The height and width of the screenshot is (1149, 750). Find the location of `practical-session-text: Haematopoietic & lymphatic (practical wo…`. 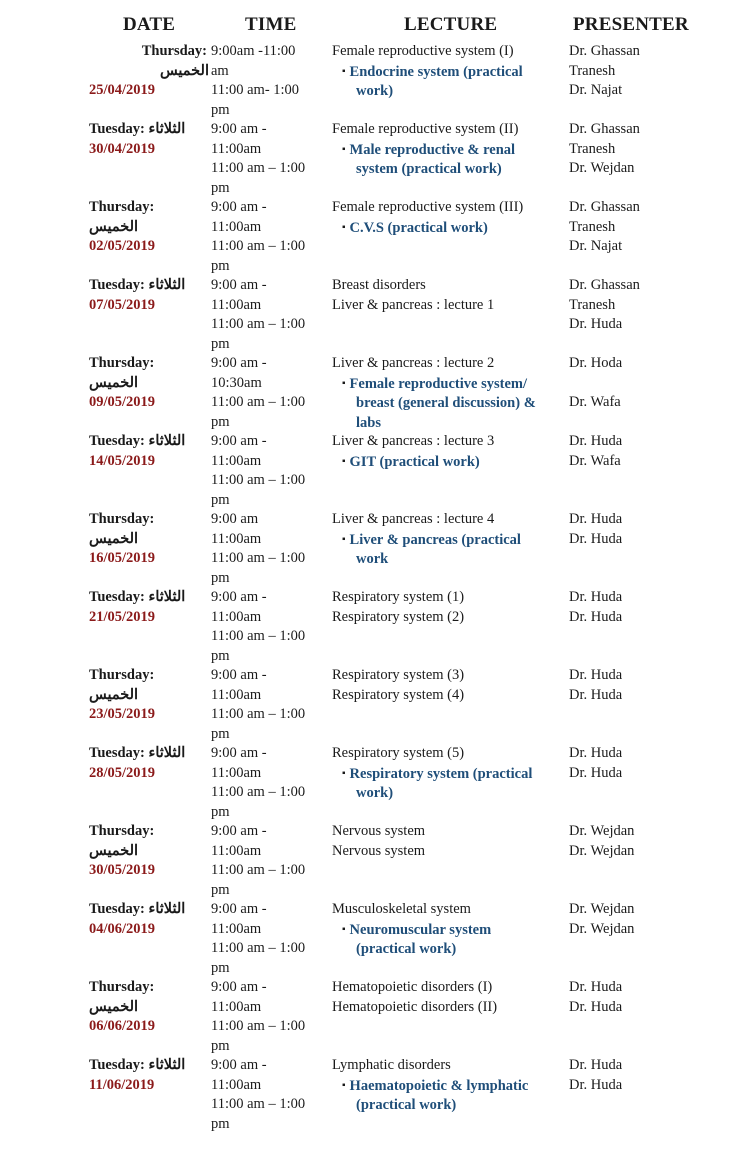

practical-session-text: Haematopoietic & lymphatic (practical wo… is located at coordinates (439, 1095).